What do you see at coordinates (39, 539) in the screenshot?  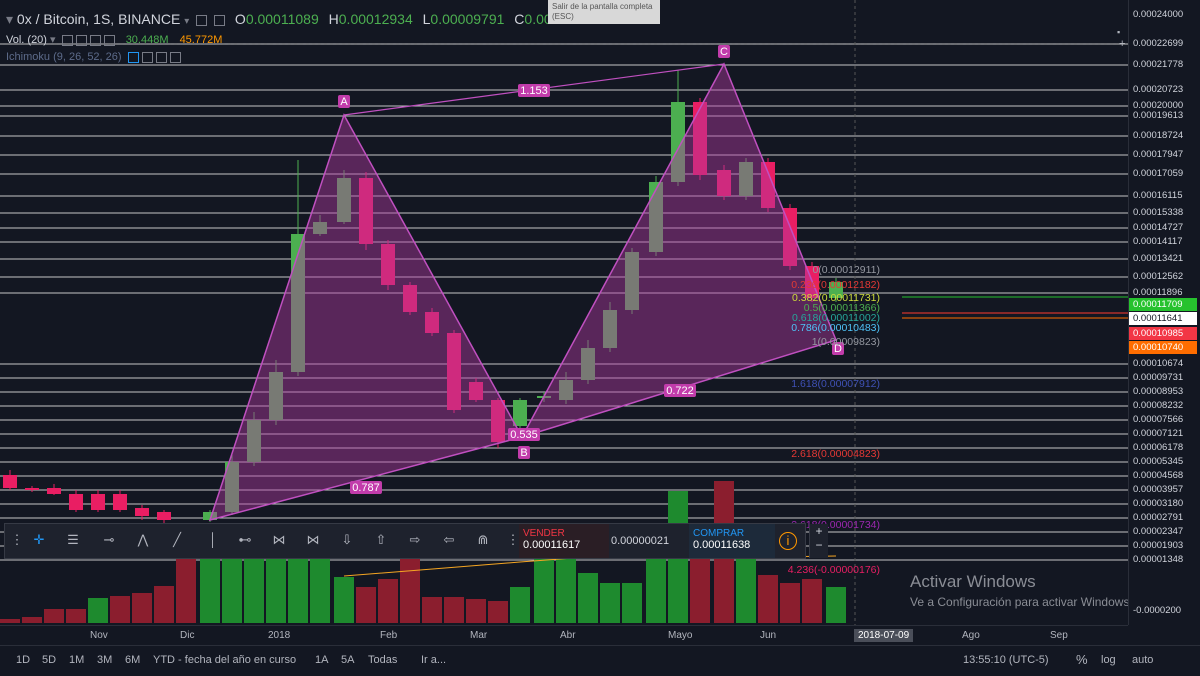 I see `crosshair-icon: ✛` at bounding box center [39, 539].